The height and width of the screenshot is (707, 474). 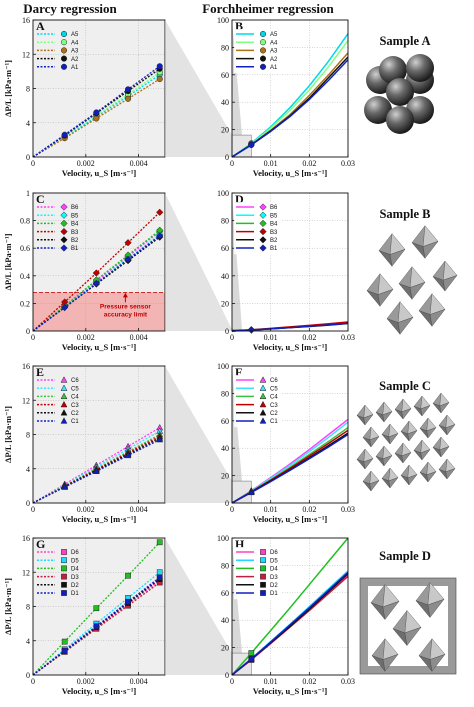 I want to click on legend-marker-d4, so click(x=263, y=568).